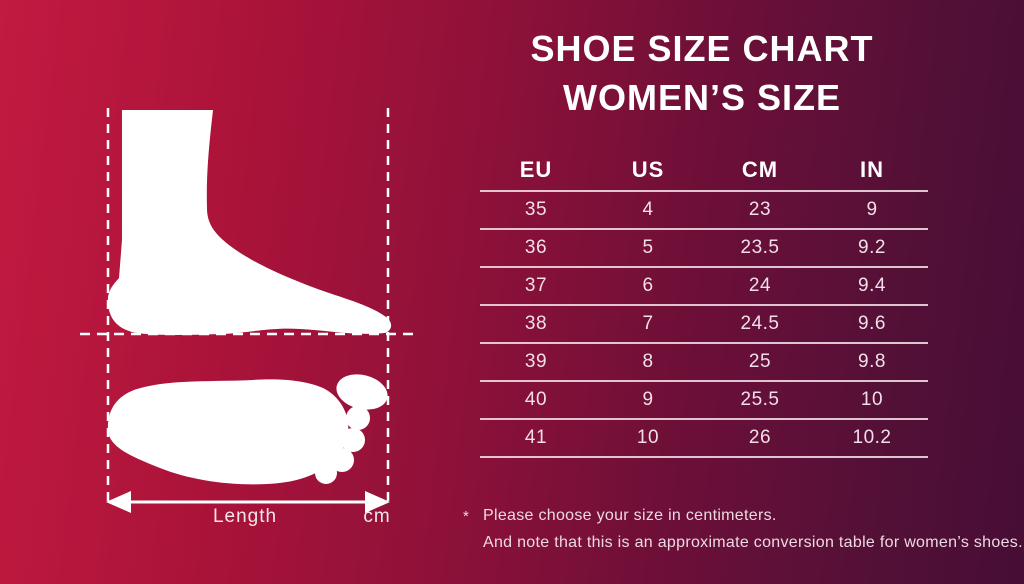 This screenshot has width=1024, height=584. What do you see at coordinates (704, 285) in the screenshot?
I see `table-row: 37 6 24 9.4` at bounding box center [704, 285].